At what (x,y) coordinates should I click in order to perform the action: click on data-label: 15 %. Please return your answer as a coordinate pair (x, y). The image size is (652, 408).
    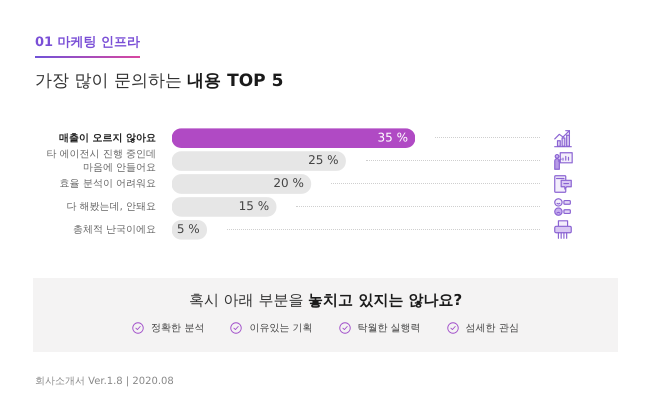
    Looking at the image, I should click on (254, 206).